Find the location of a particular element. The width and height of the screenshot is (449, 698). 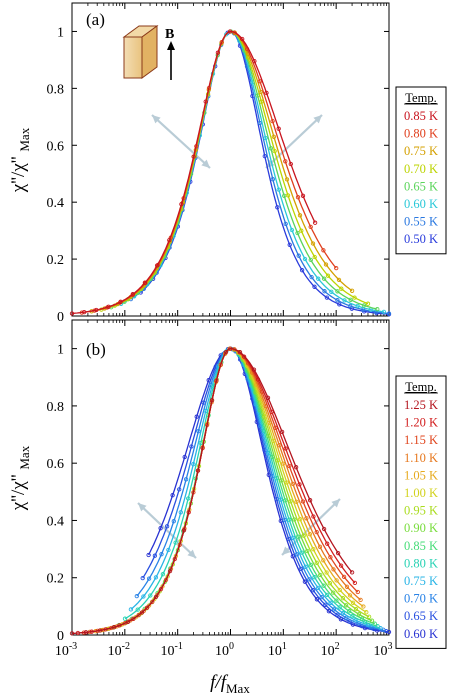

legend-entry-a: 0.80 K is located at coordinates (421, 134).